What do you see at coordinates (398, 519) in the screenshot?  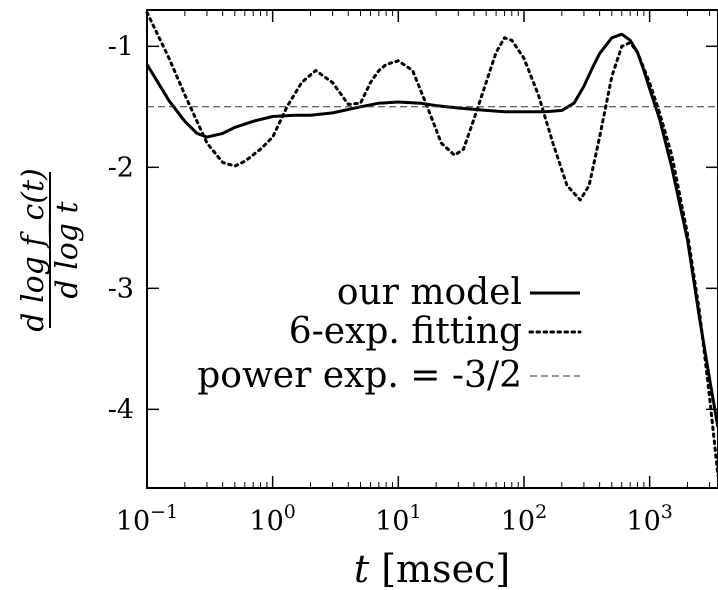 I see `x-tick-label: 10¹` at bounding box center [398, 519].